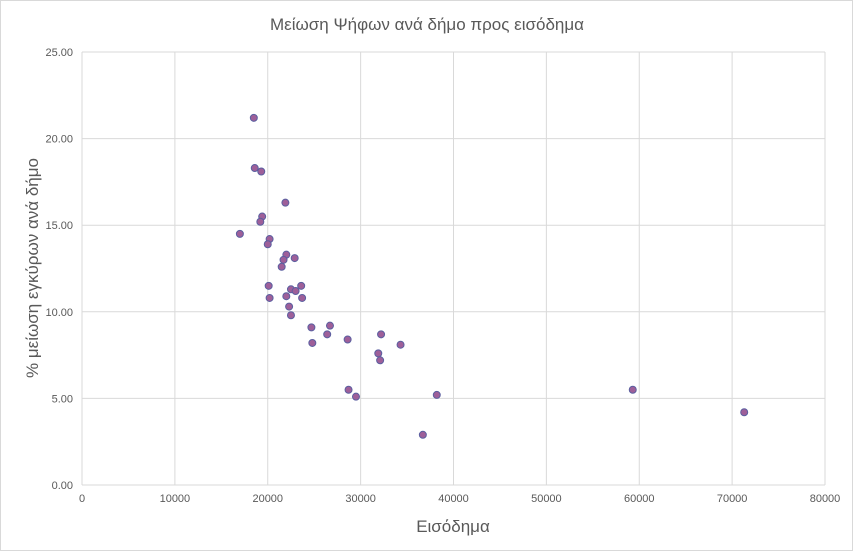 Image resolution: width=853 pixels, height=557 pixels. Describe the element at coordinates (453, 499) in the screenshot. I see `x-tick-label: 40000` at that location.